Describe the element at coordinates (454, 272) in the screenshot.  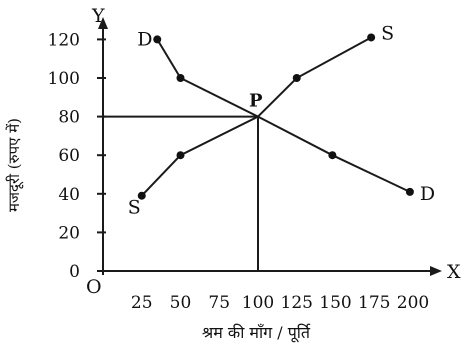
I see `x-axis-letter: X` at that location.